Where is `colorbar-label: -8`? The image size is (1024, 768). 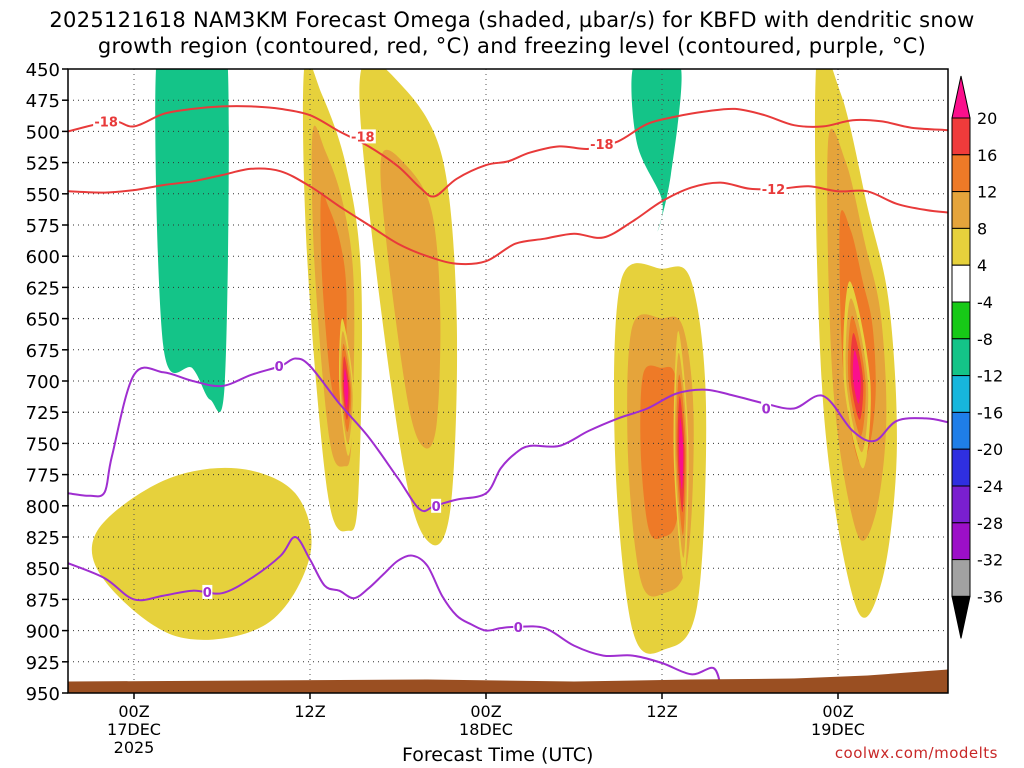 colorbar-label: -8 is located at coordinates (985, 339).